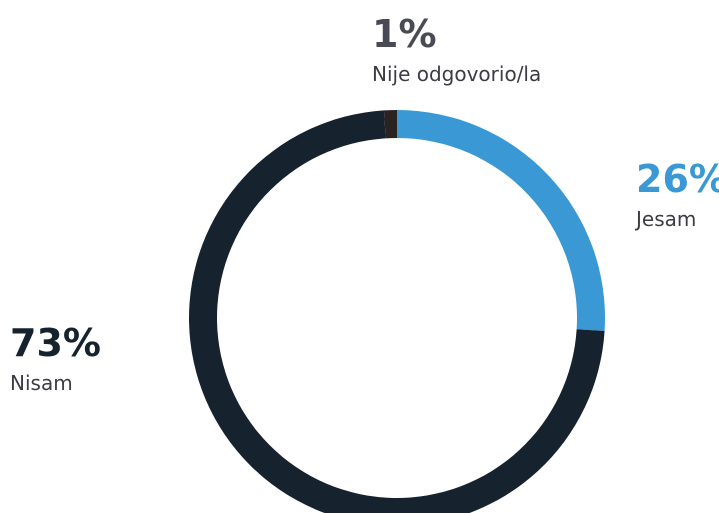 The width and height of the screenshot is (719, 513). Describe the element at coordinates (677, 179) in the screenshot. I see `value-label: 26%` at that location.